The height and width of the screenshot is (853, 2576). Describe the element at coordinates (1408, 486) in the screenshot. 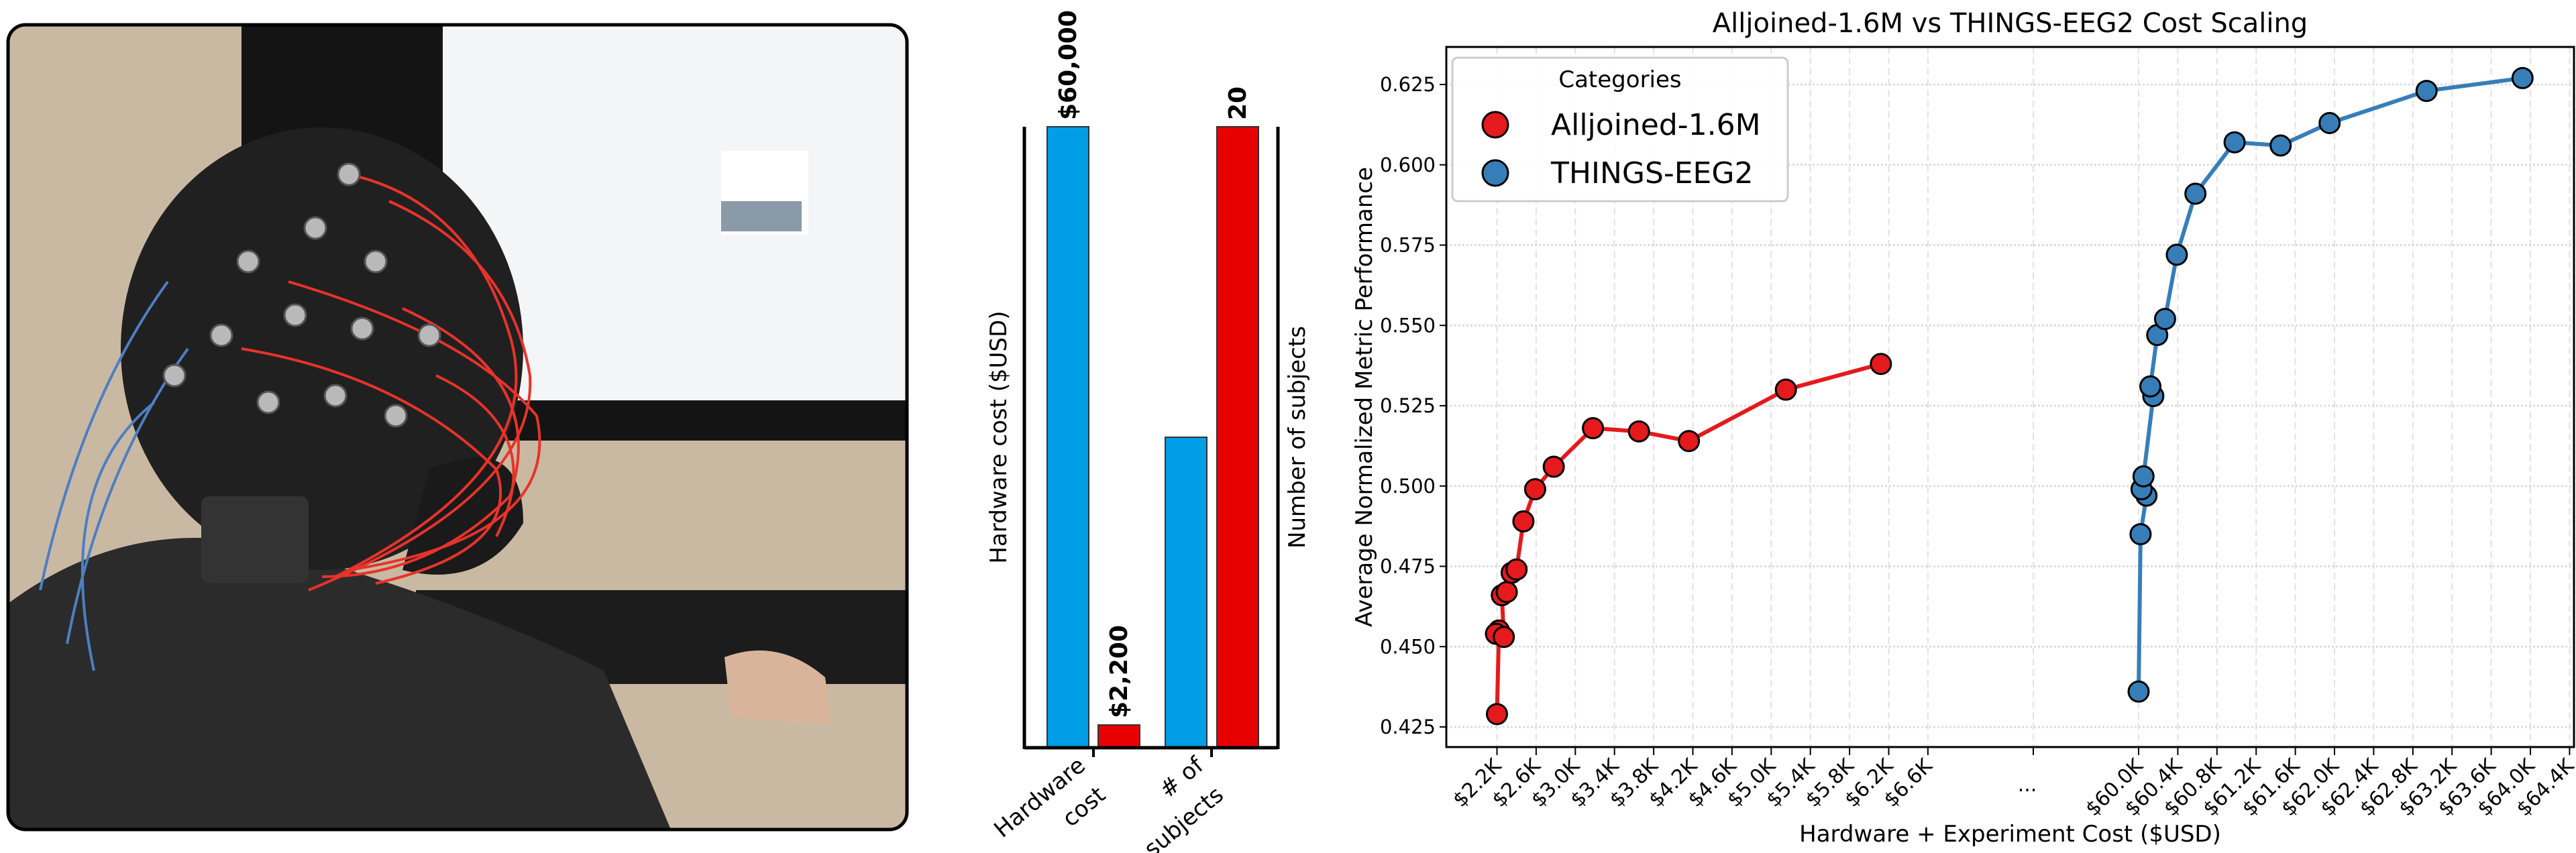

I see `y-tick-label: 0.500` at that location.